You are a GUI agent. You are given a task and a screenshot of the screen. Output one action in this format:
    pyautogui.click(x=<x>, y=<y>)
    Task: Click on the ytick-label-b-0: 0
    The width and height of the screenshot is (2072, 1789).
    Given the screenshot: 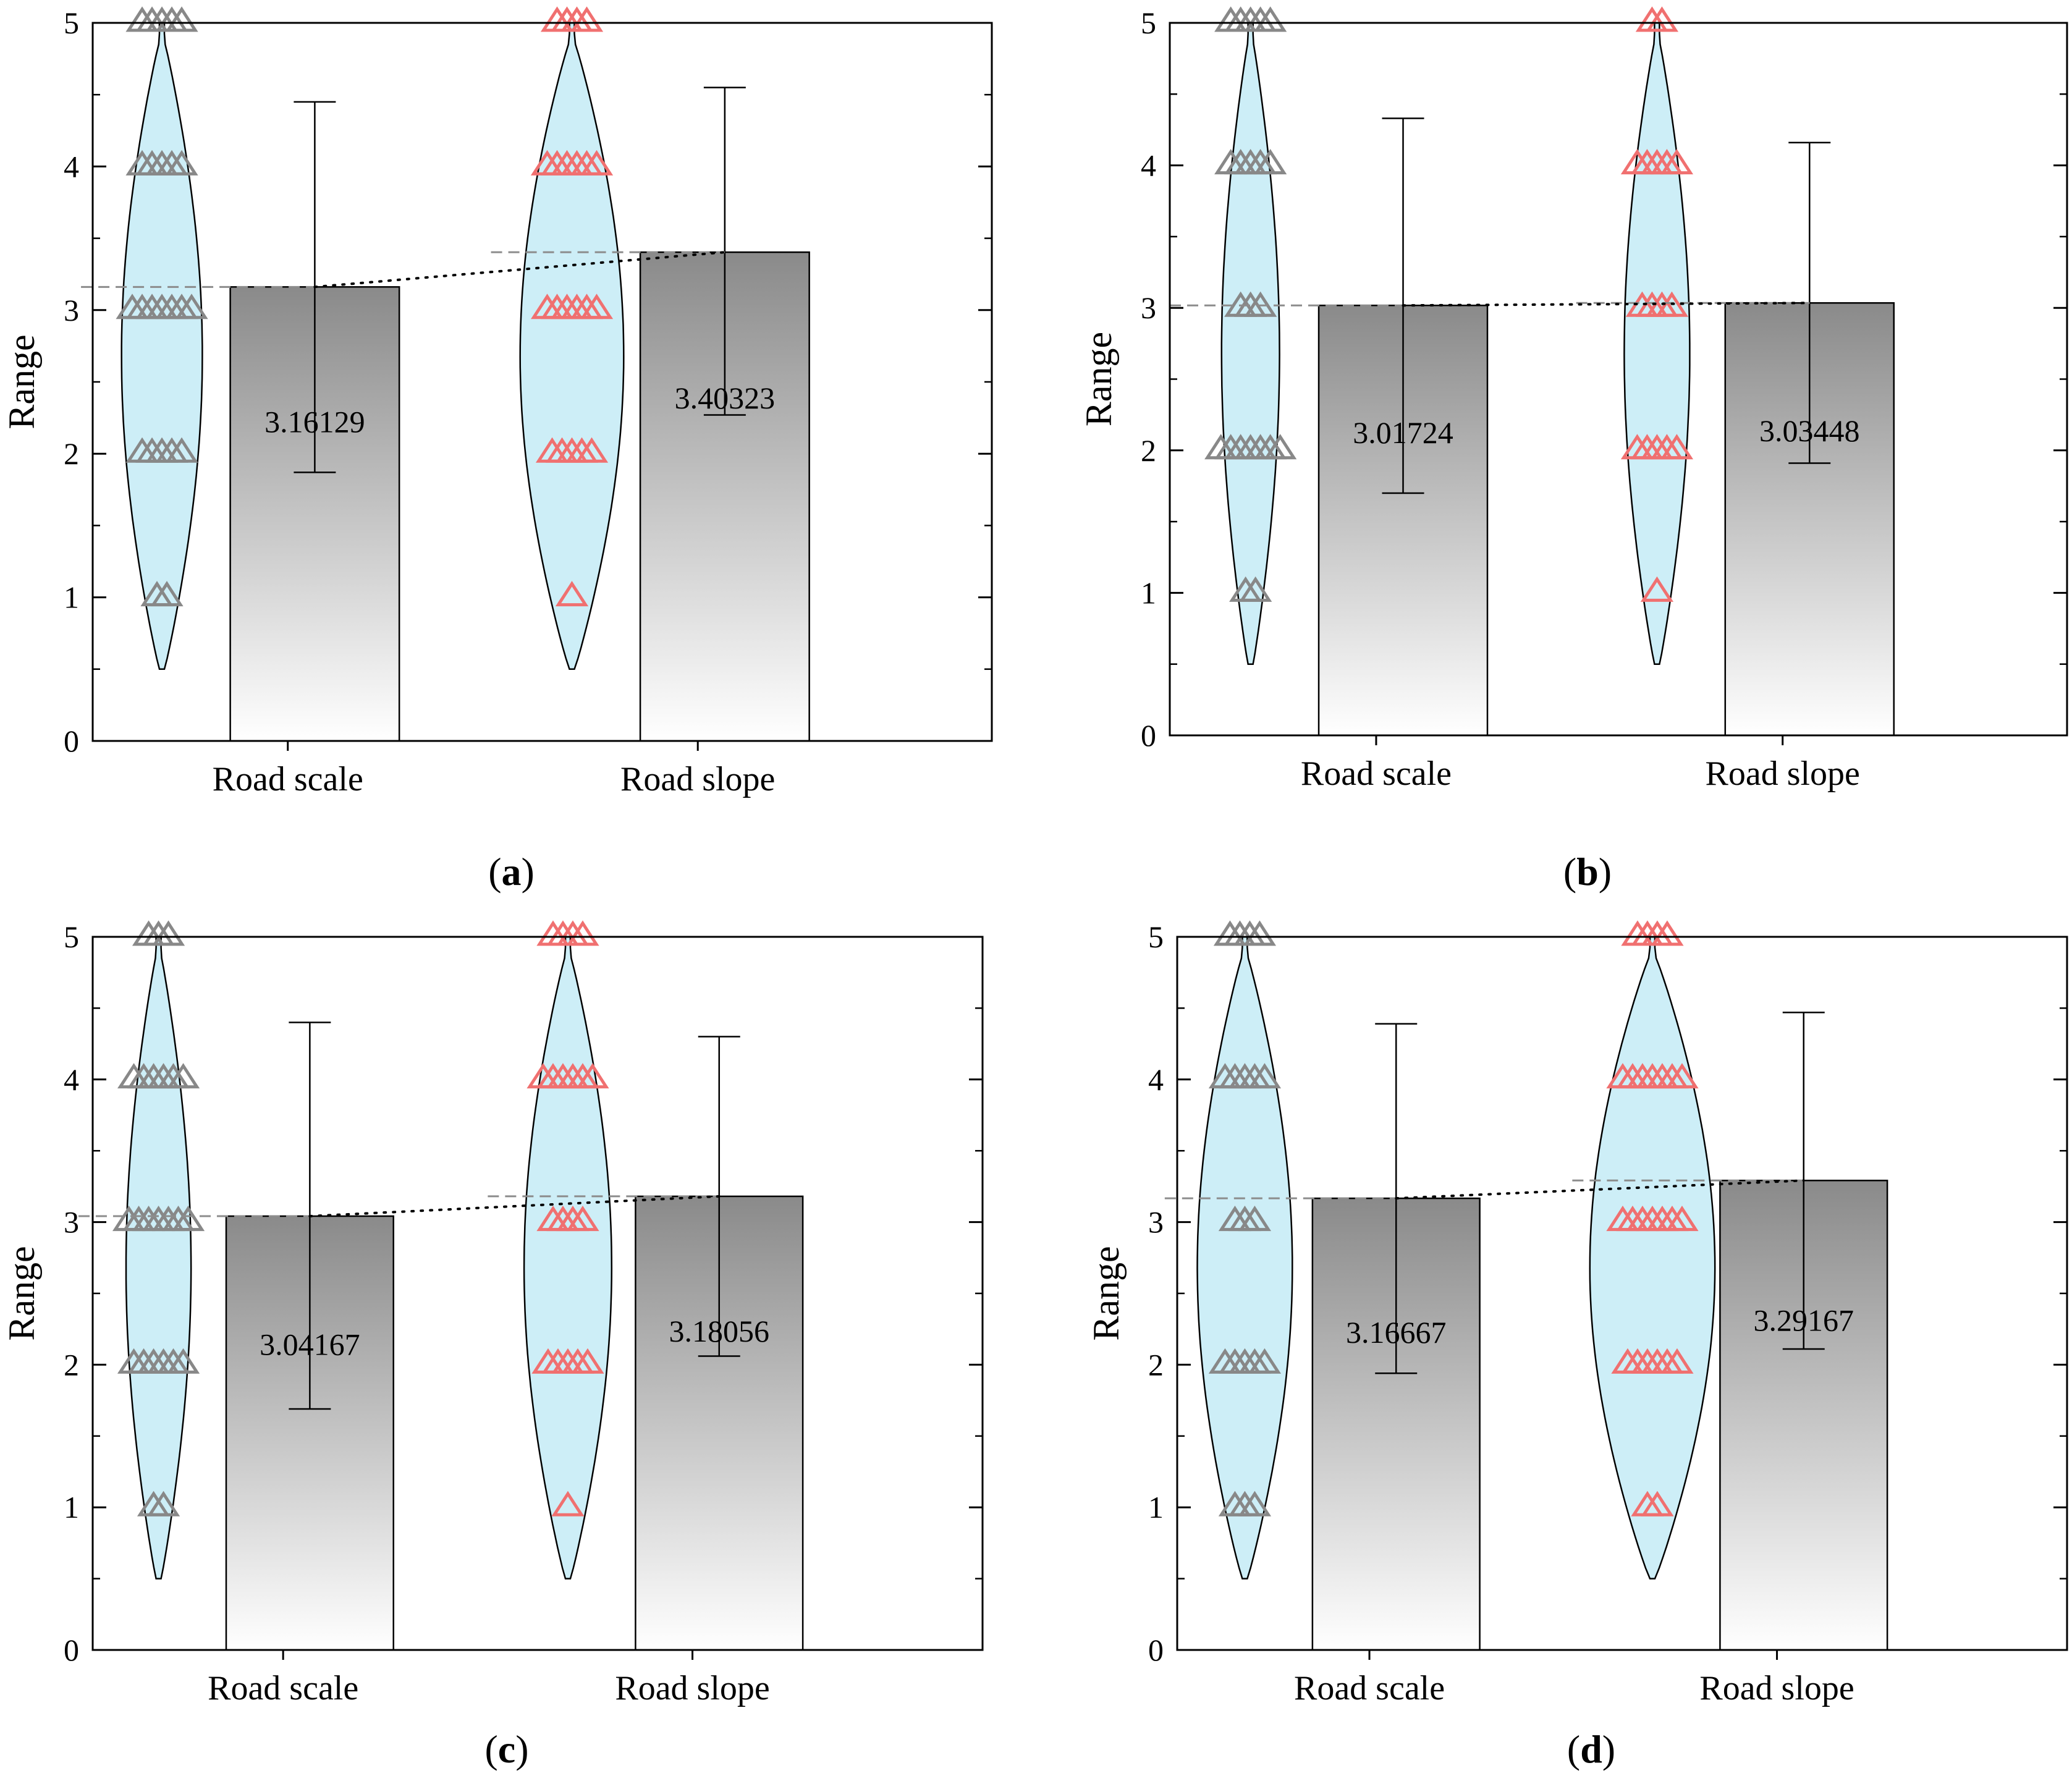 What is the action you would take?
    pyautogui.click(x=1148, y=735)
    